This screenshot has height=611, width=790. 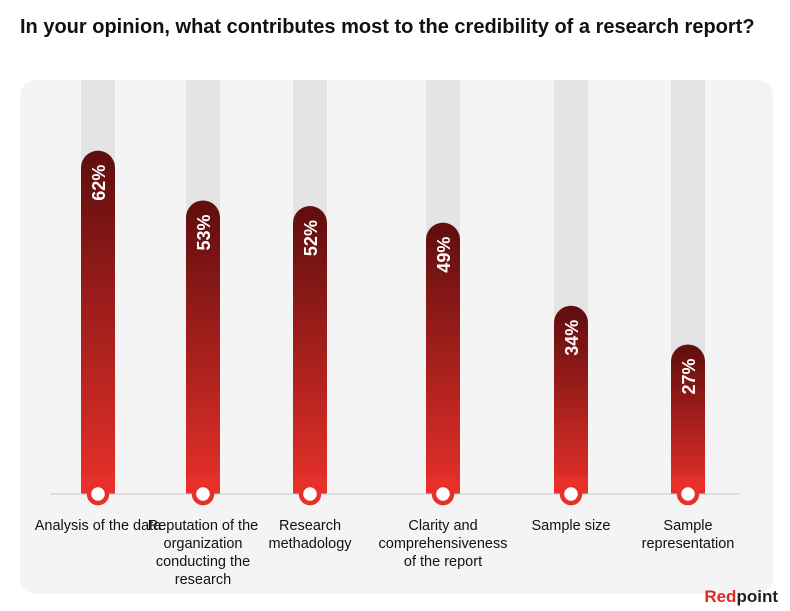 I want to click on category-label: Sample representation, so click(x=688, y=535).